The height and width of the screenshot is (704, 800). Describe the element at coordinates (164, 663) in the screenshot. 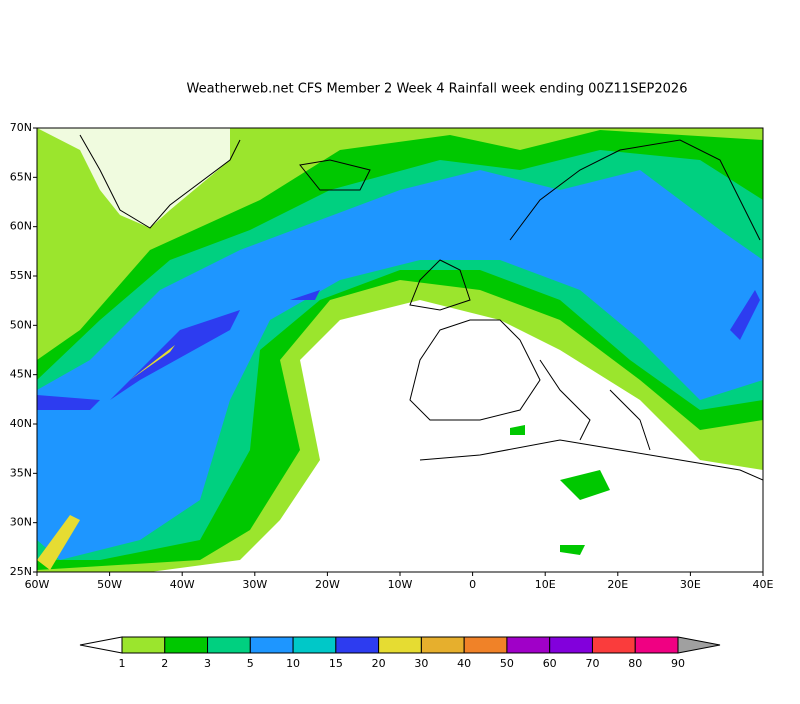

I see `colorbar-label: 2` at that location.